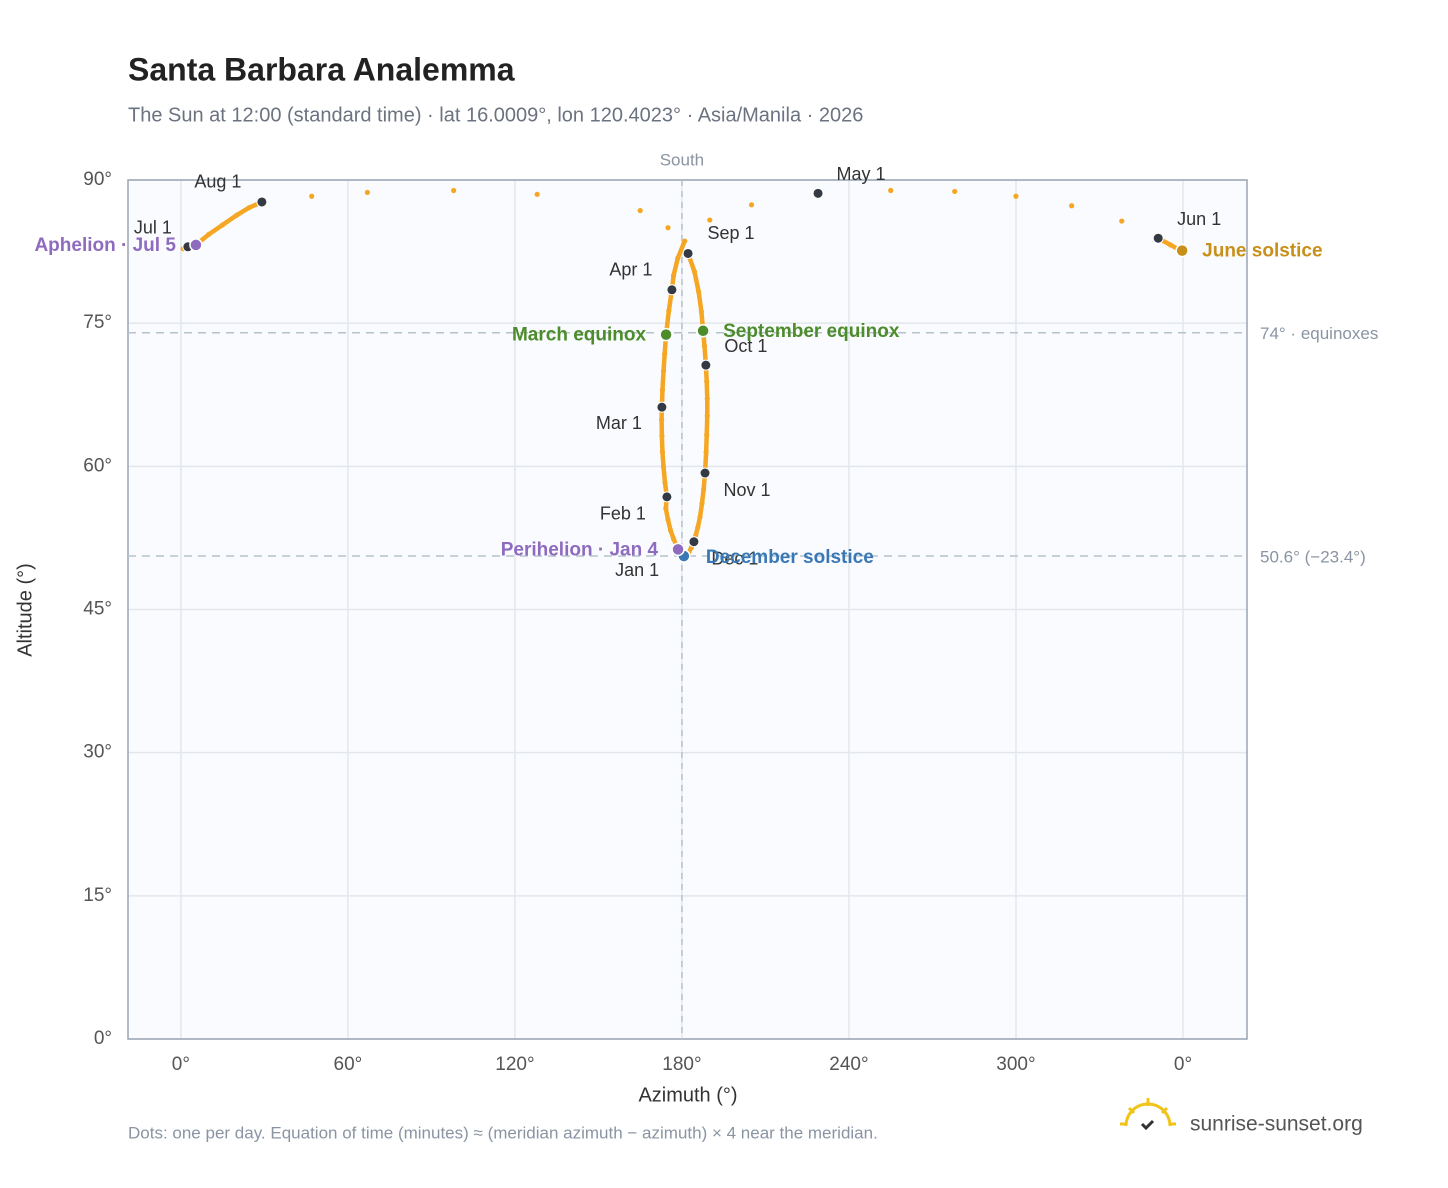 This screenshot has height=1188, width=1448. I want to click on marker-label: June solstice, so click(1262, 251).